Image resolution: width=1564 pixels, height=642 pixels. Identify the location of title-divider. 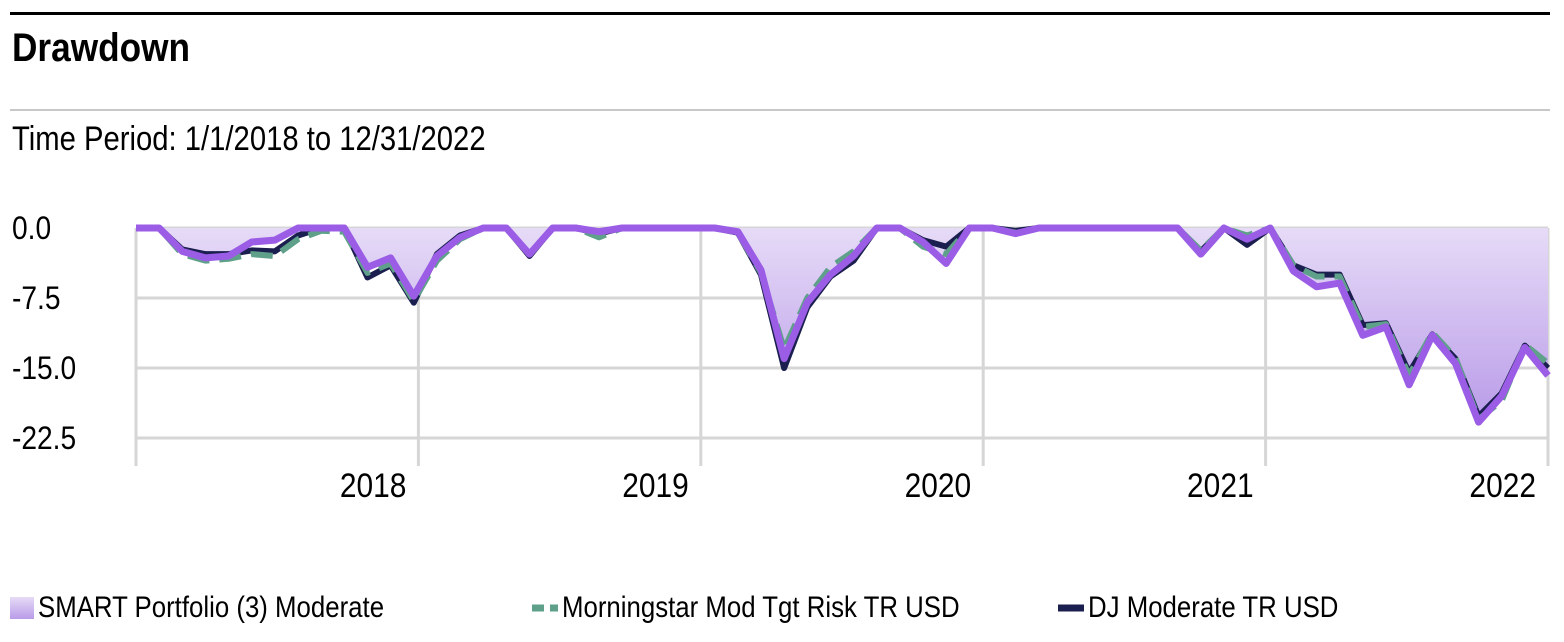
(780, 110).